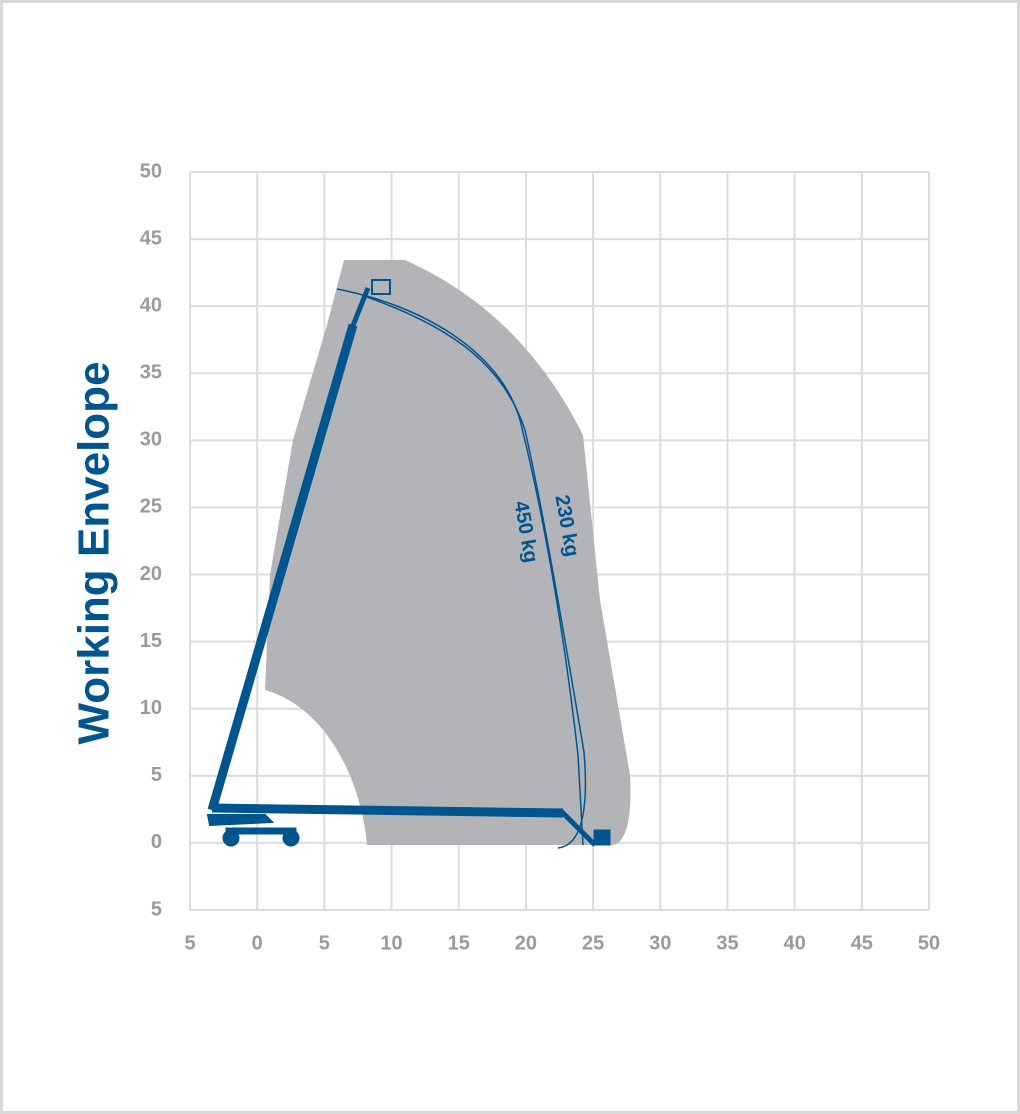  Describe the element at coordinates (151, 171) in the screenshot. I see `y-tick-label: 50` at that location.